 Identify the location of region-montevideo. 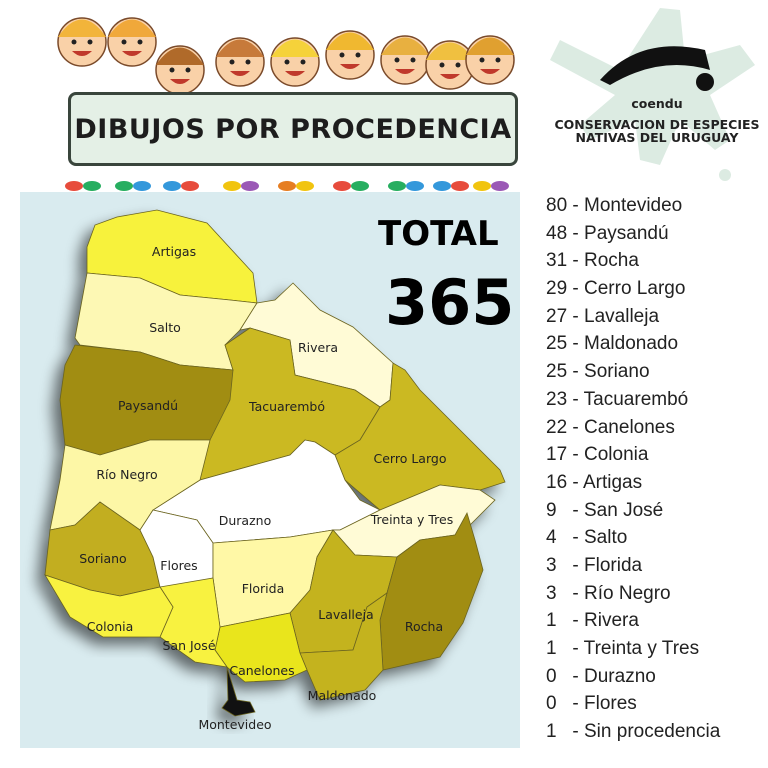
(238, 691).